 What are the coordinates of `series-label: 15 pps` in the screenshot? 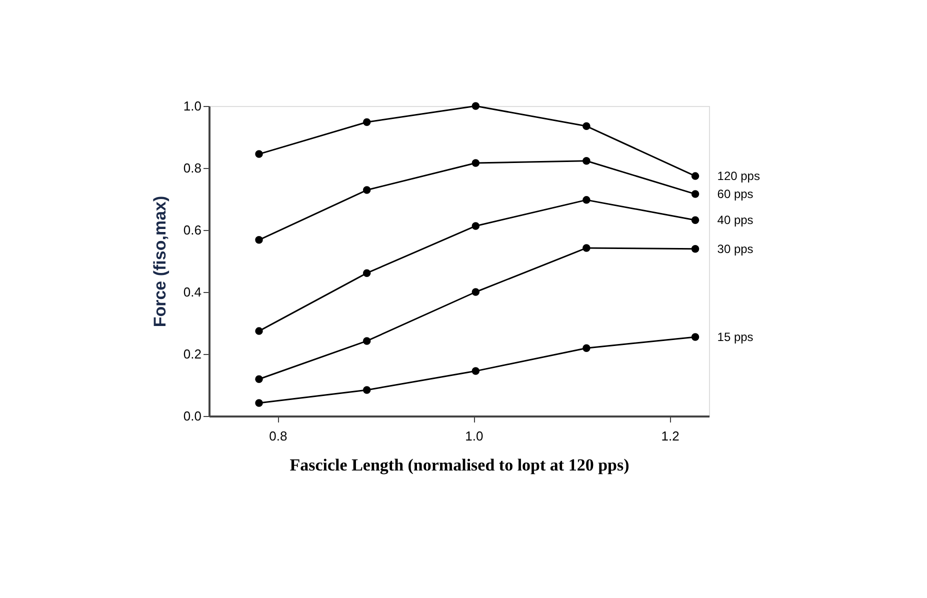 It's located at (735, 337).